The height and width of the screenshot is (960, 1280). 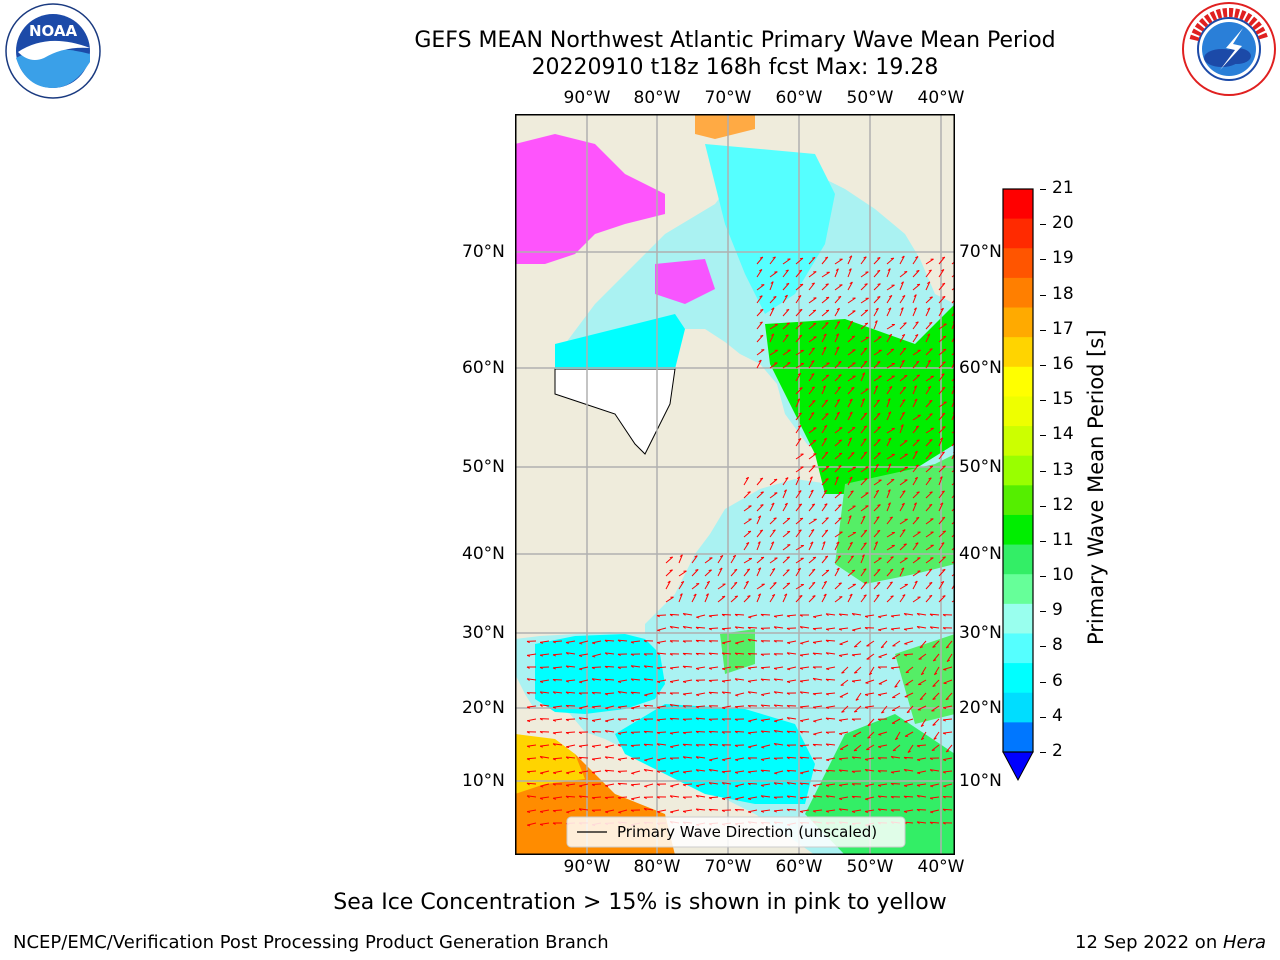 I want to click on colorbar-tick-label: 19, so click(x=1063, y=258).